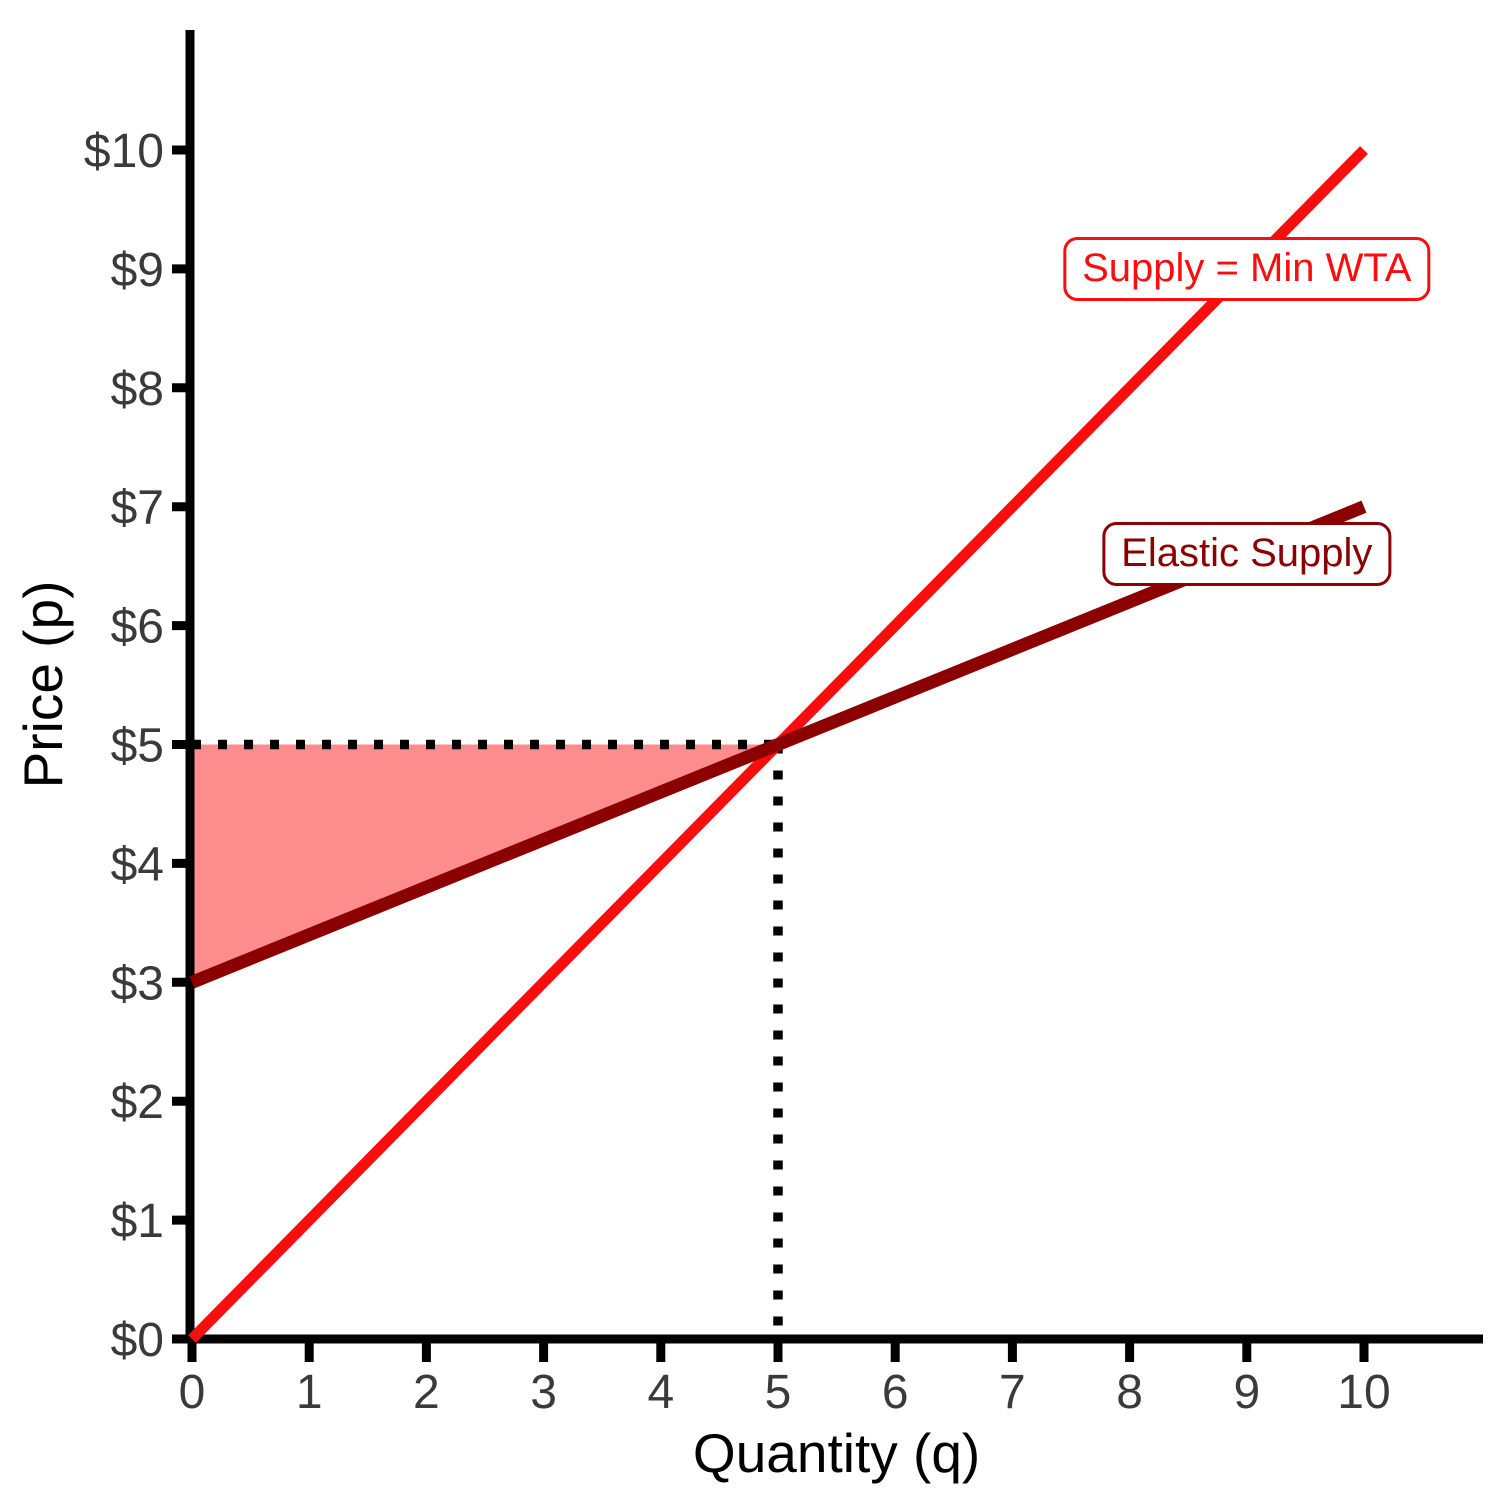 This screenshot has width=1512, height=1512. Describe the element at coordinates (137, 746) in the screenshot. I see `y-tick-label: $5` at that location.